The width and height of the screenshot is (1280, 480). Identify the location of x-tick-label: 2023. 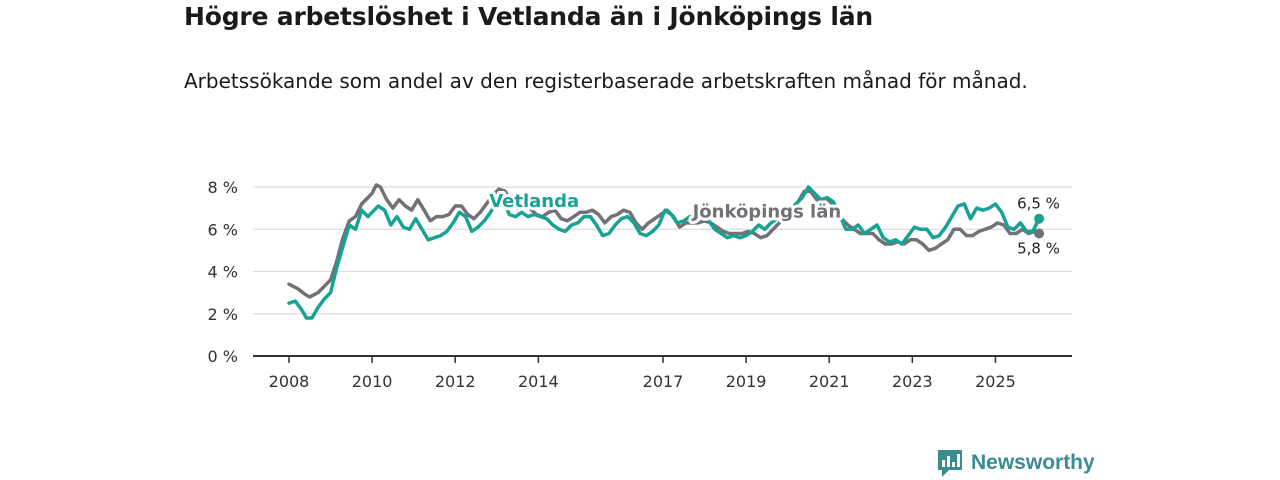
(912, 381).